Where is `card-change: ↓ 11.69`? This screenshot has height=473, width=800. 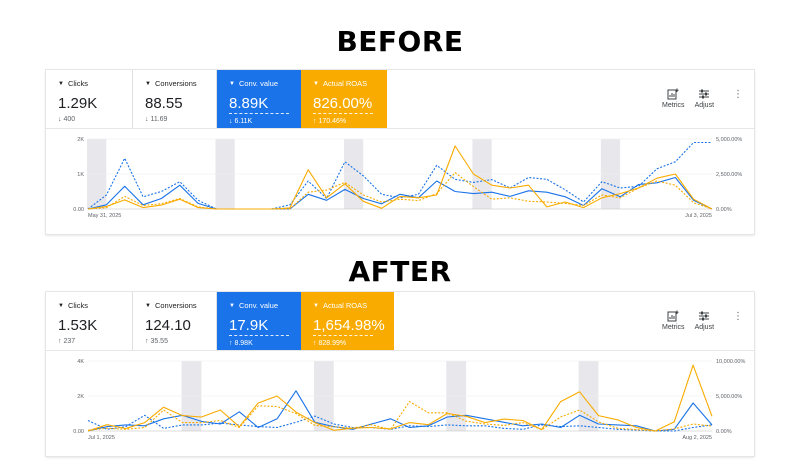
card-change: ↓ 11.69 is located at coordinates (156, 119).